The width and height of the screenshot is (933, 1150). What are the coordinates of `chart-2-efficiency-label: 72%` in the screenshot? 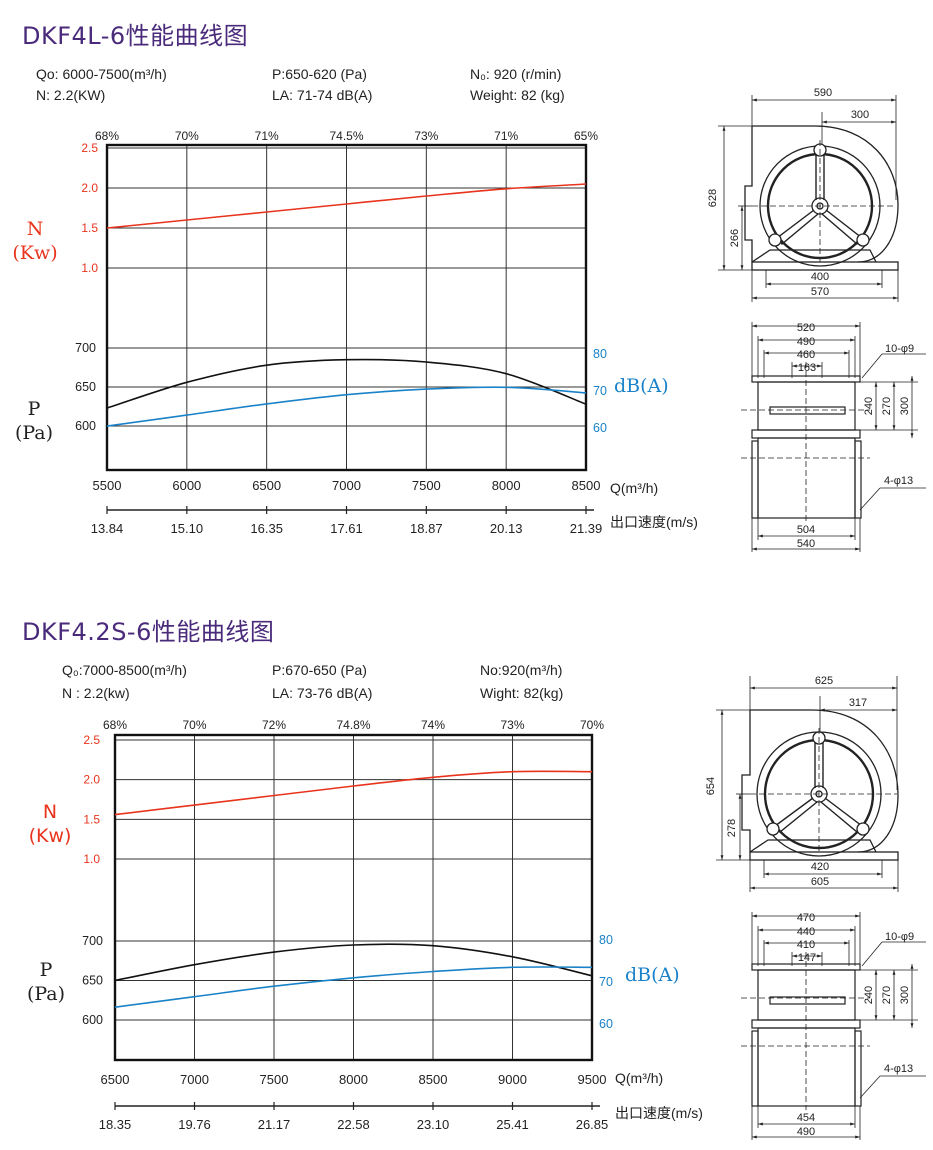 It's located at (274, 725).